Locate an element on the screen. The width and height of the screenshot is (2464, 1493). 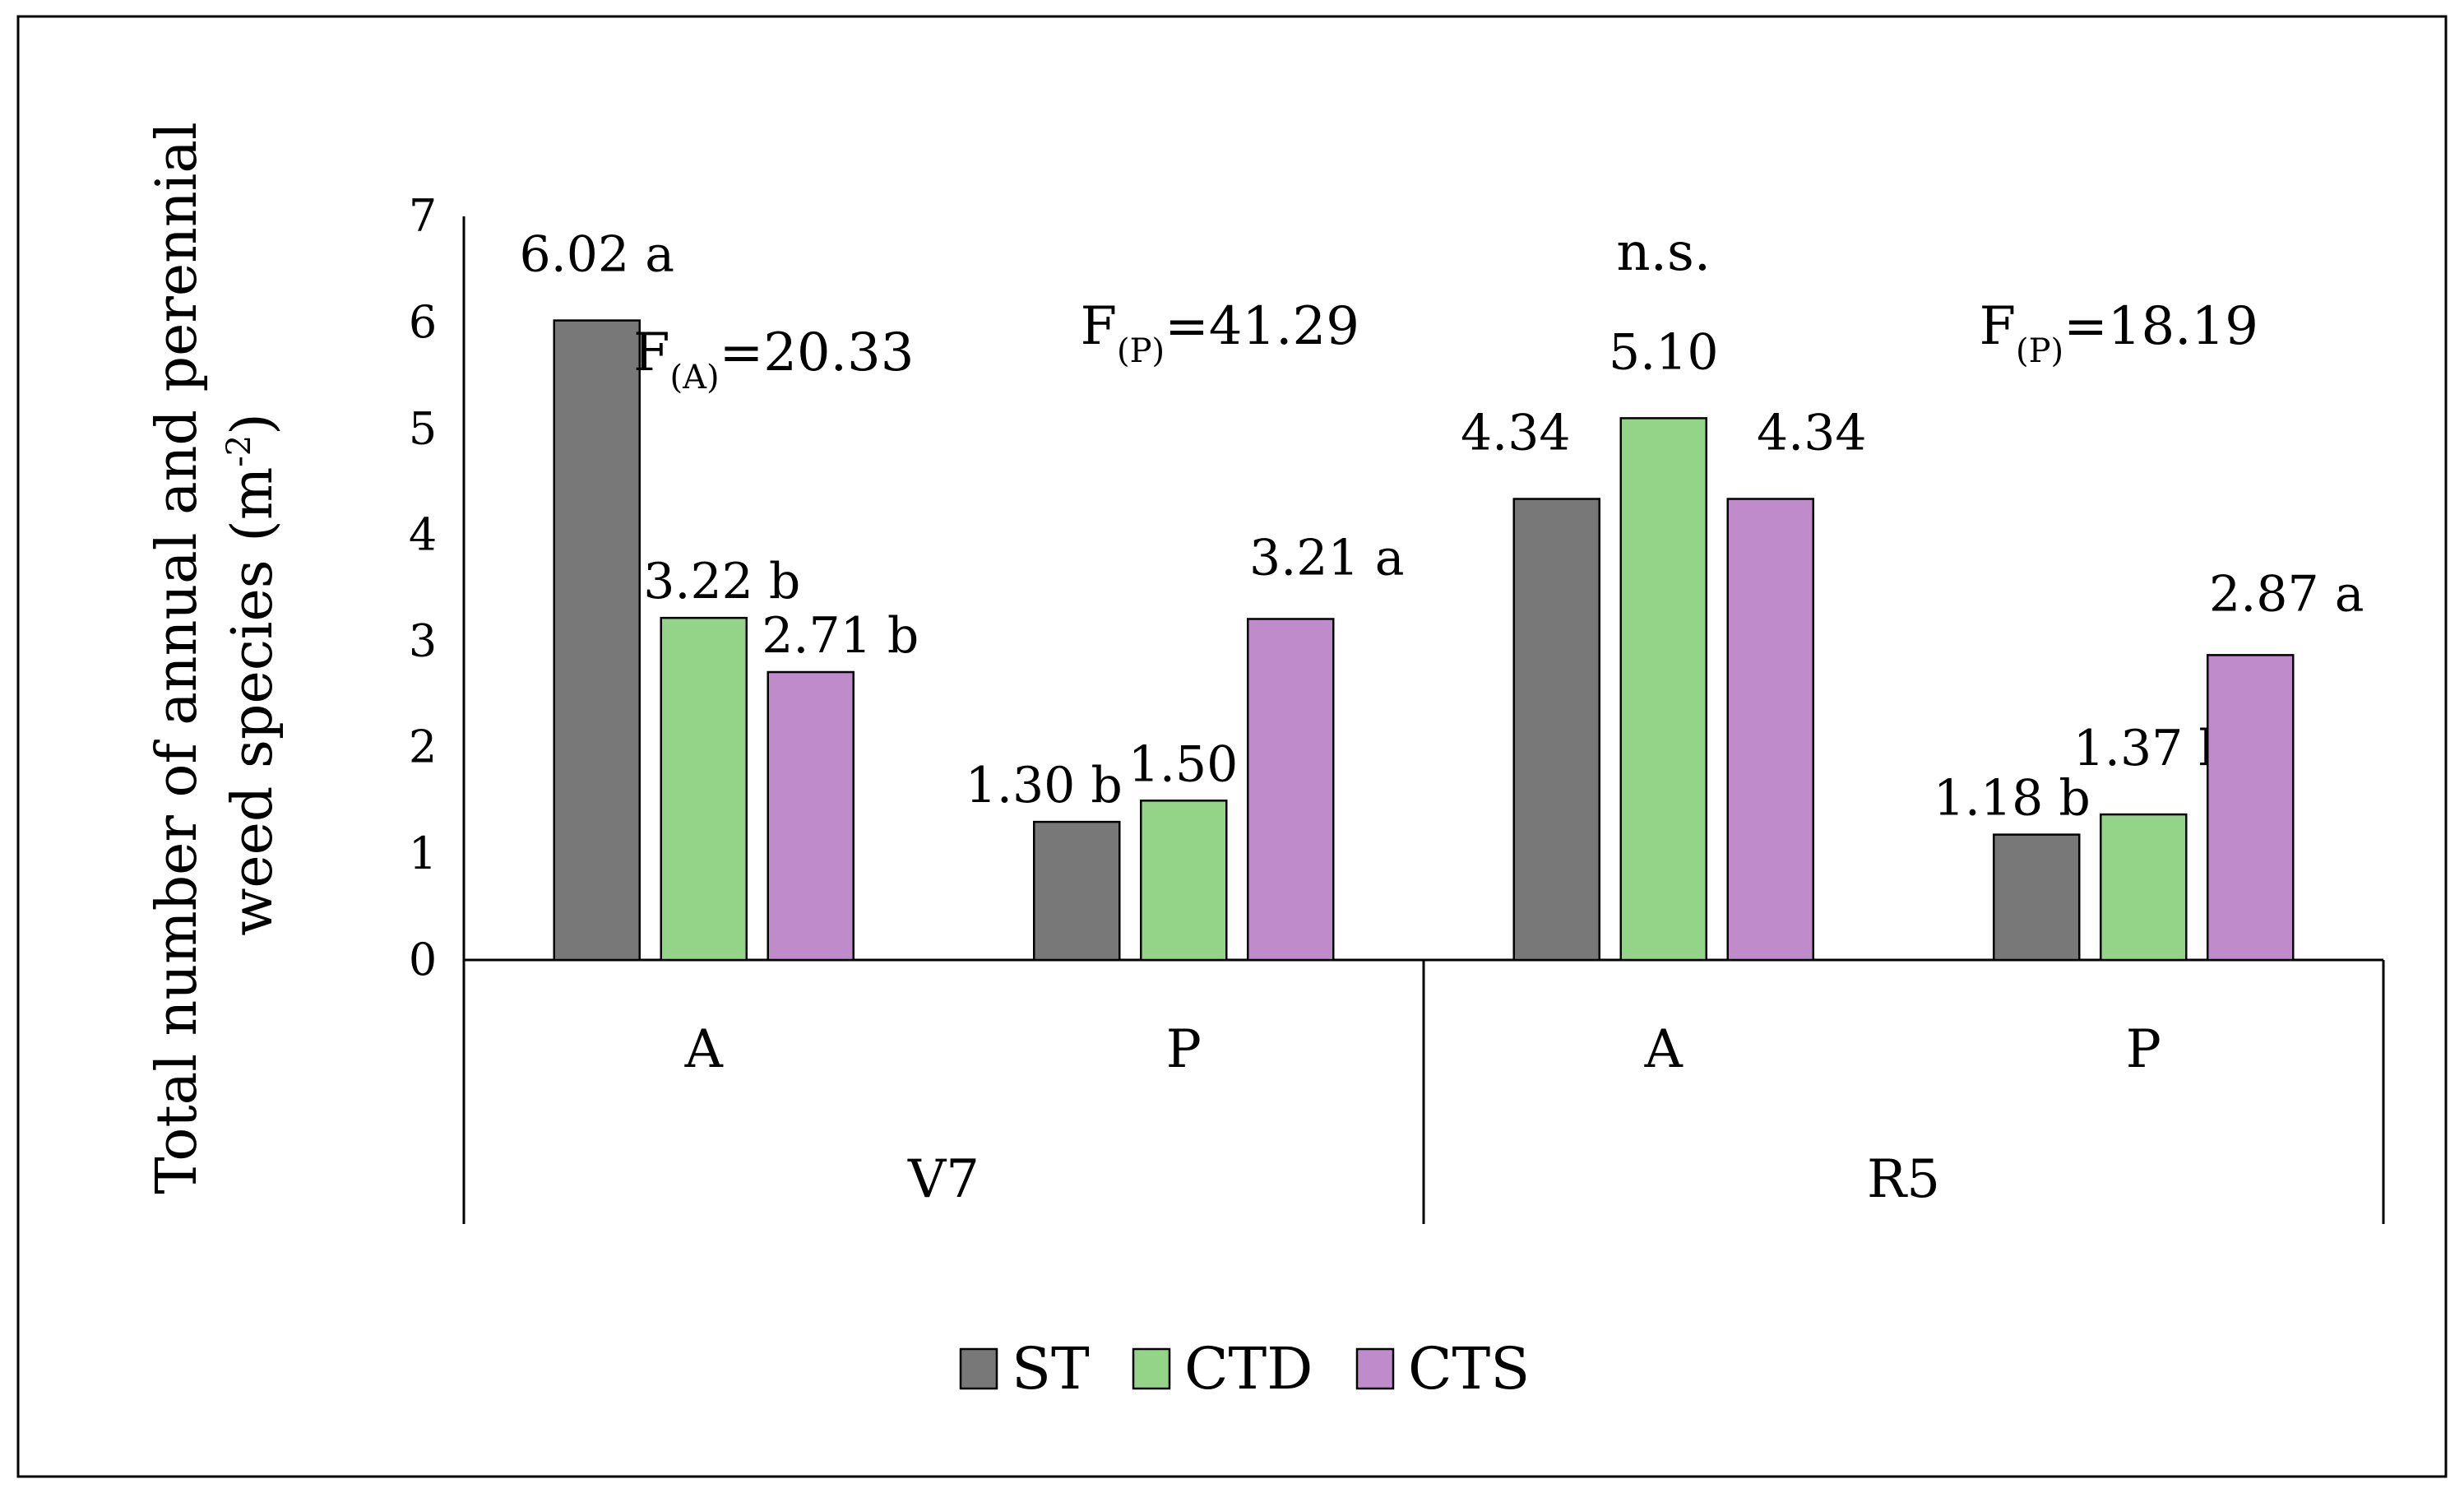
y-tick-label-0: 0 is located at coordinates (423, 960).